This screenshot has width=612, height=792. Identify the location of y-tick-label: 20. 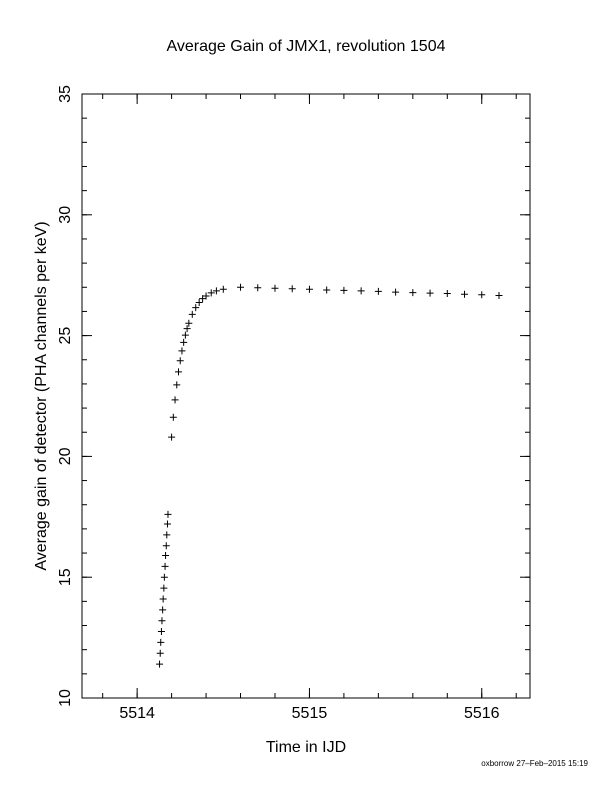
(65, 456).